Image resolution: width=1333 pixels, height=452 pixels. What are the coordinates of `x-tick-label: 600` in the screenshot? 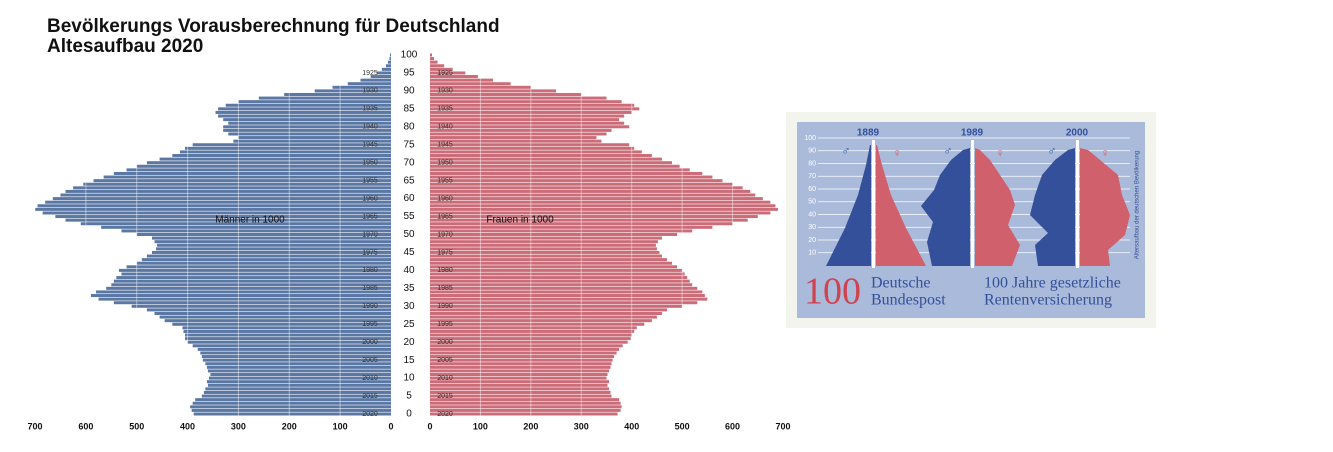 It's located at (732, 426).